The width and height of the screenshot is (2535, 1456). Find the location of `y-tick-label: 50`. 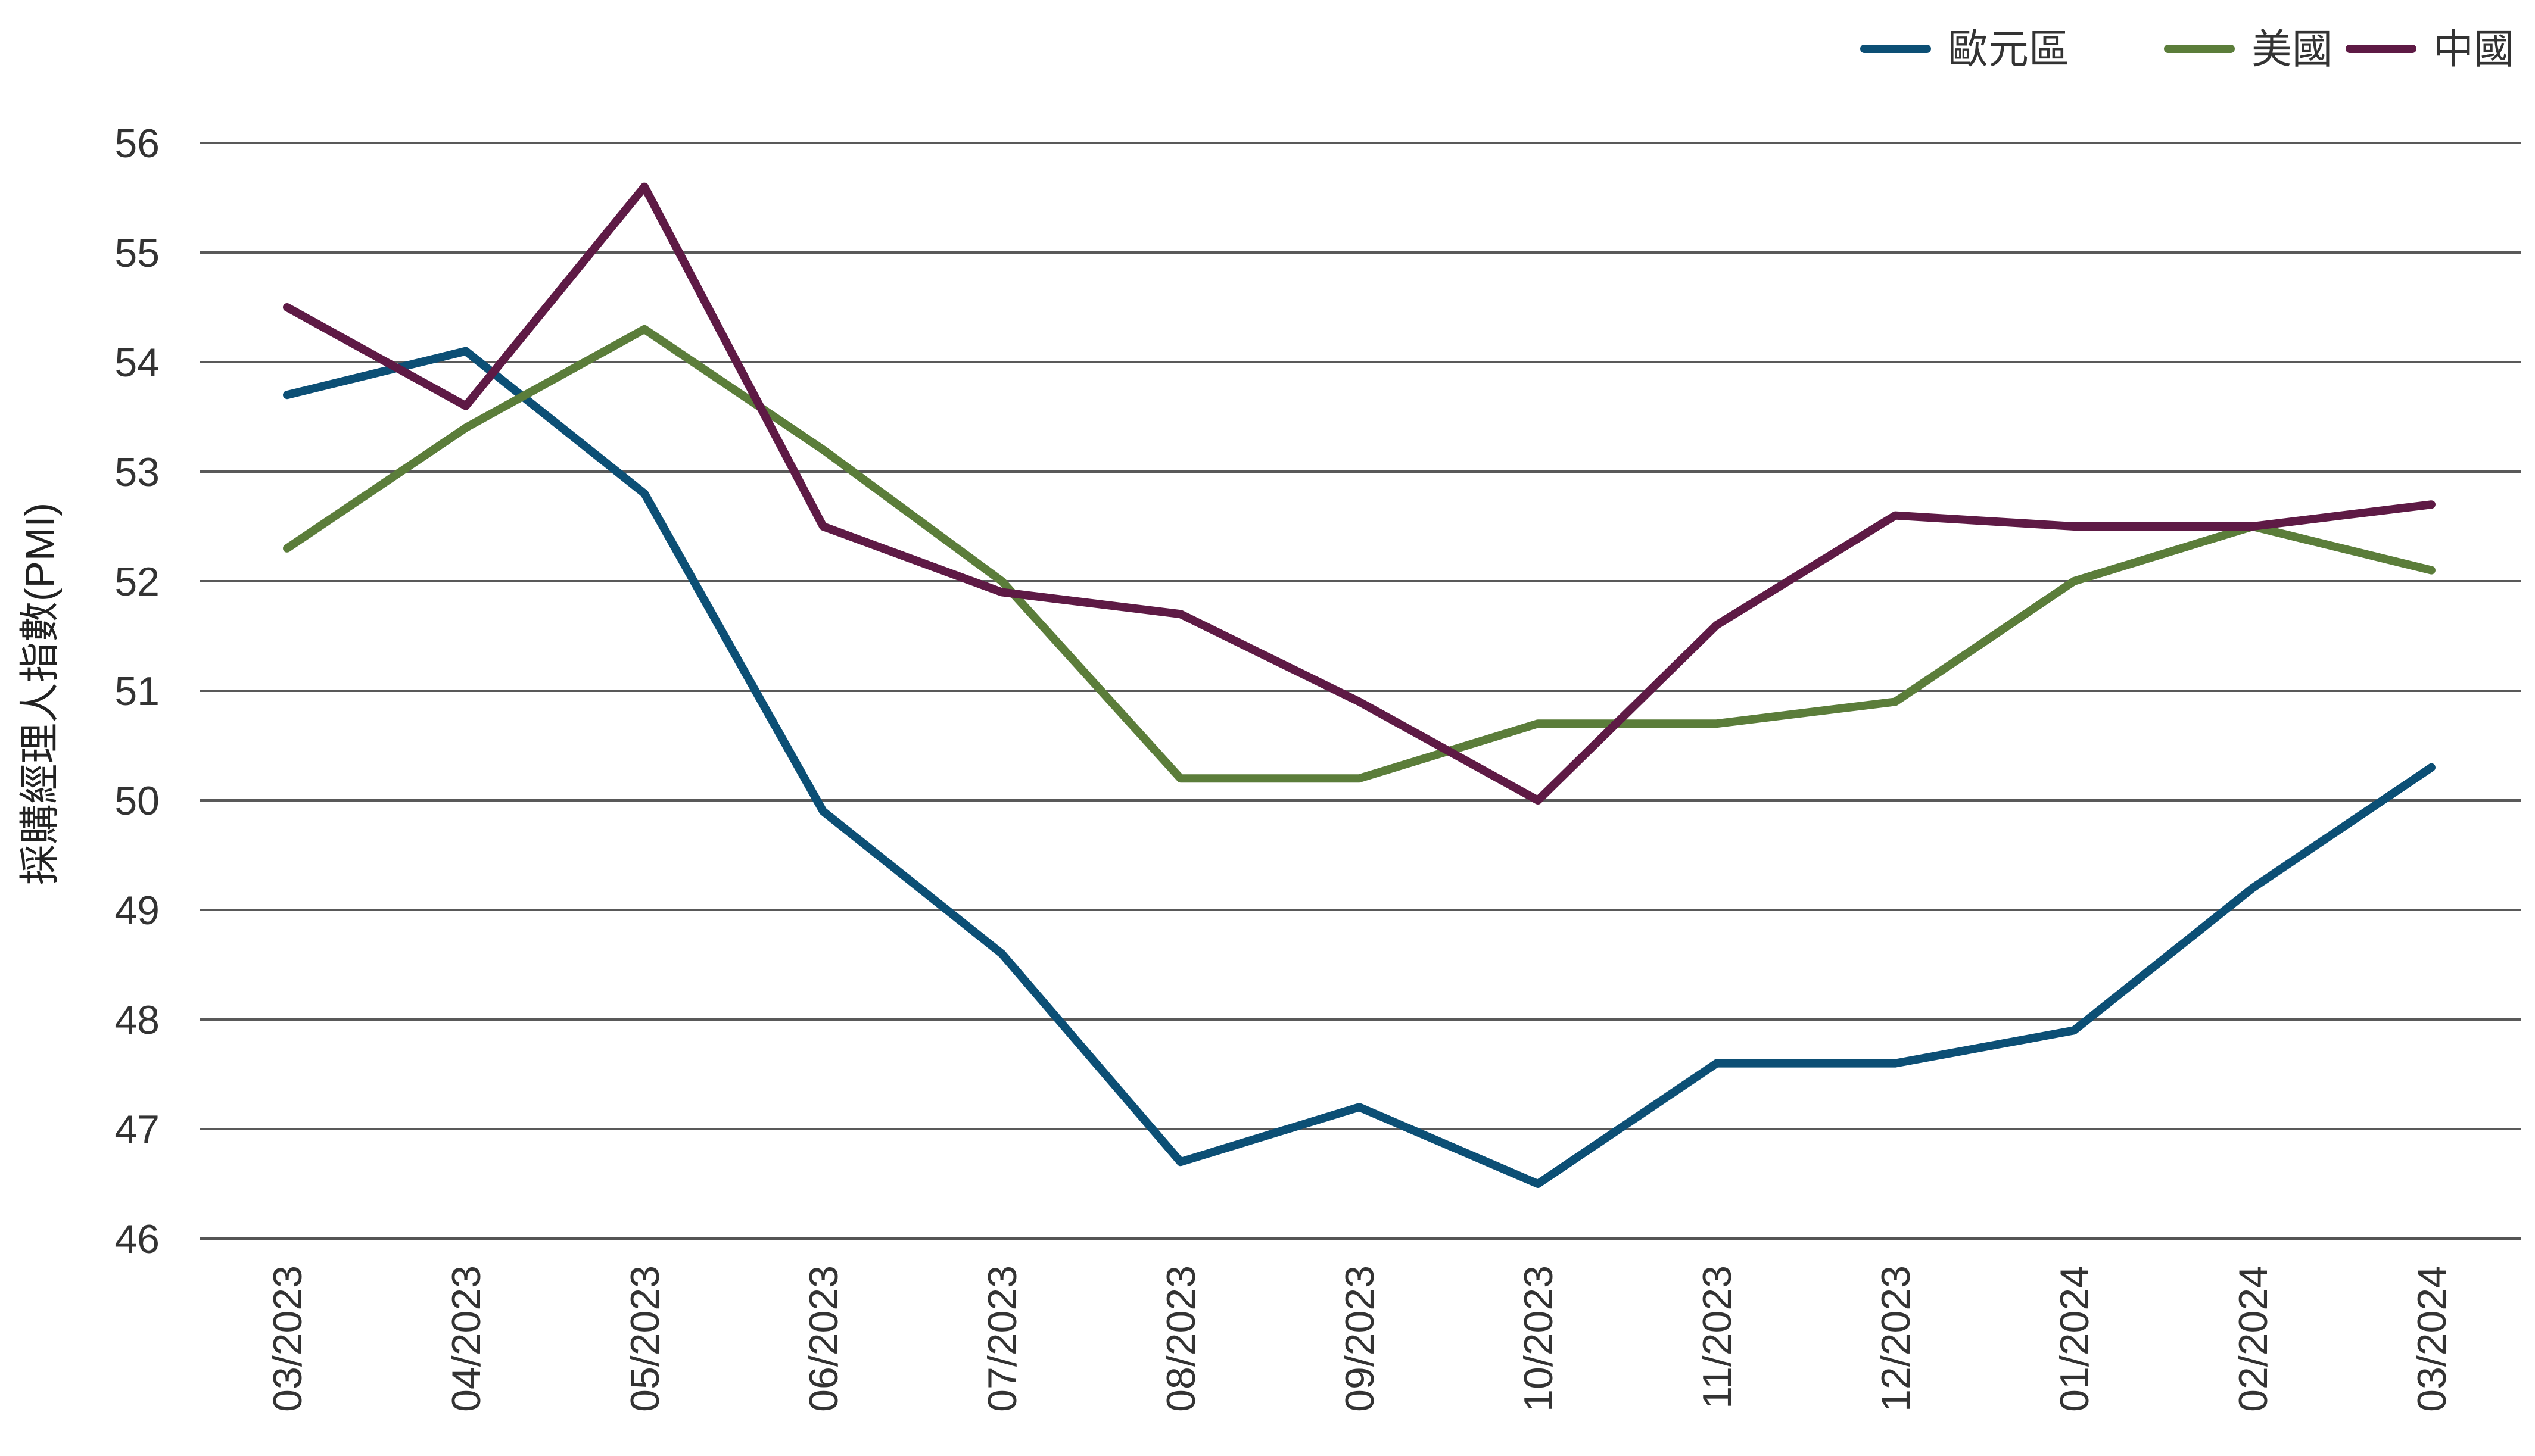

y-tick-label: 50 is located at coordinates (137, 801).